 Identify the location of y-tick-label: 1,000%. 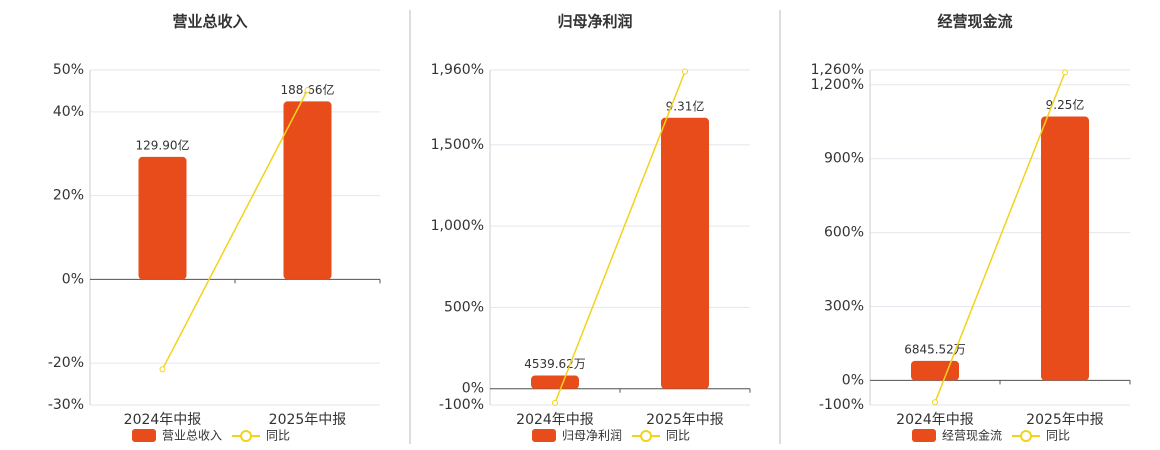
(457, 226).